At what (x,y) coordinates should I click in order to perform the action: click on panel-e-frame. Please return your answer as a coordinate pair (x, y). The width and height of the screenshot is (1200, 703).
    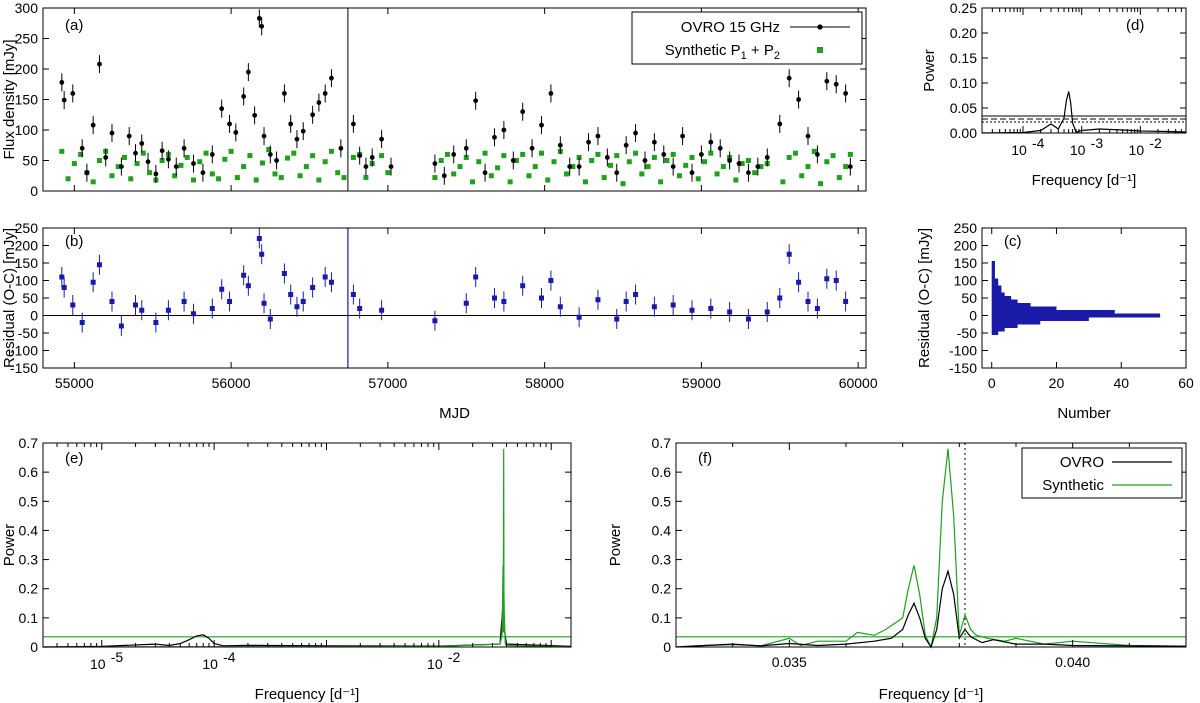
    Looking at the image, I should click on (307, 545).